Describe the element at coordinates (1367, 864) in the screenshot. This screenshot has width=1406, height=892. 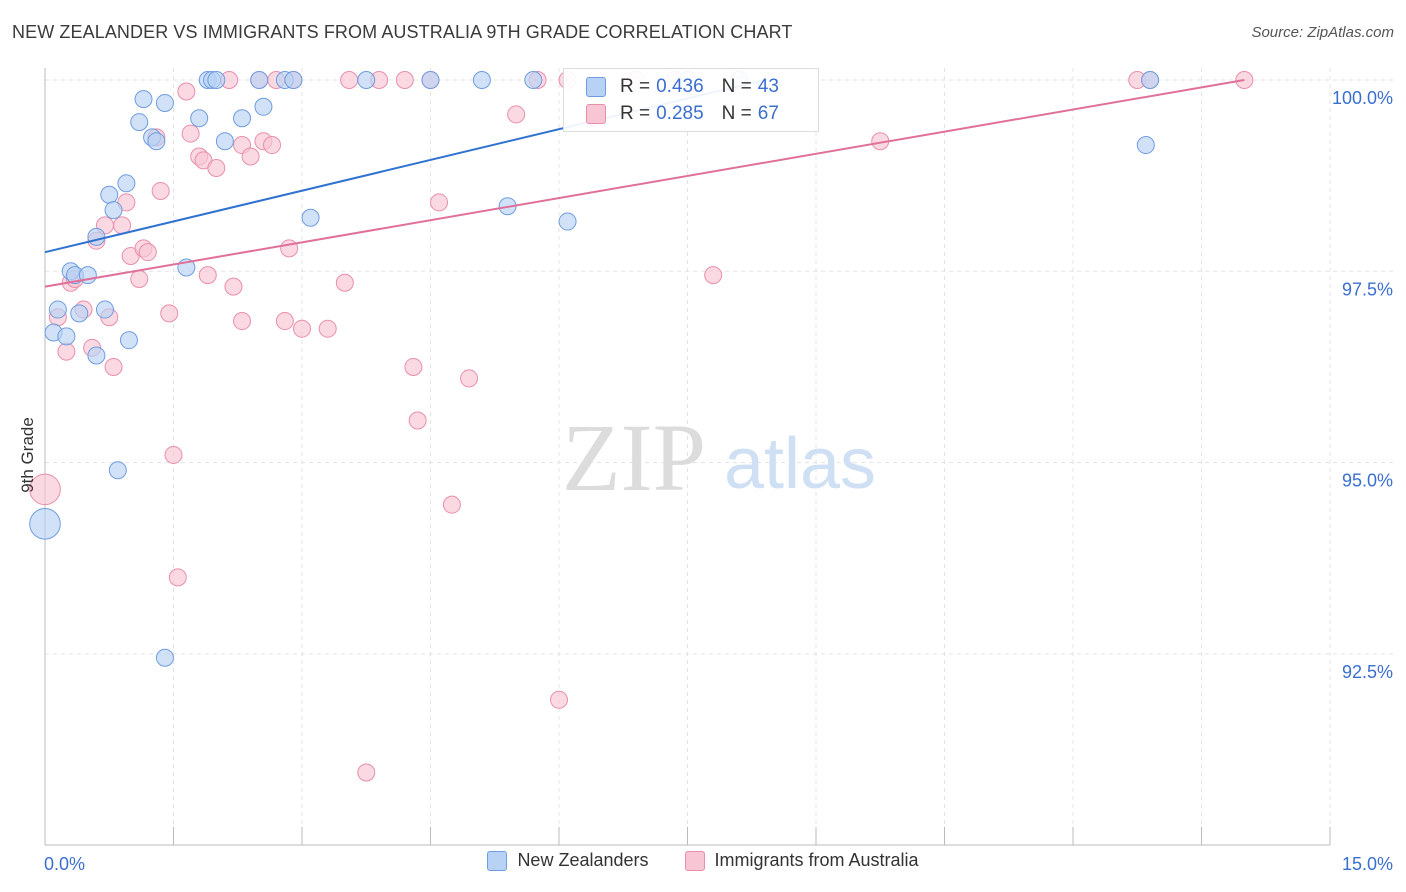
I see `x-tick-label-end: 15.0%` at that location.